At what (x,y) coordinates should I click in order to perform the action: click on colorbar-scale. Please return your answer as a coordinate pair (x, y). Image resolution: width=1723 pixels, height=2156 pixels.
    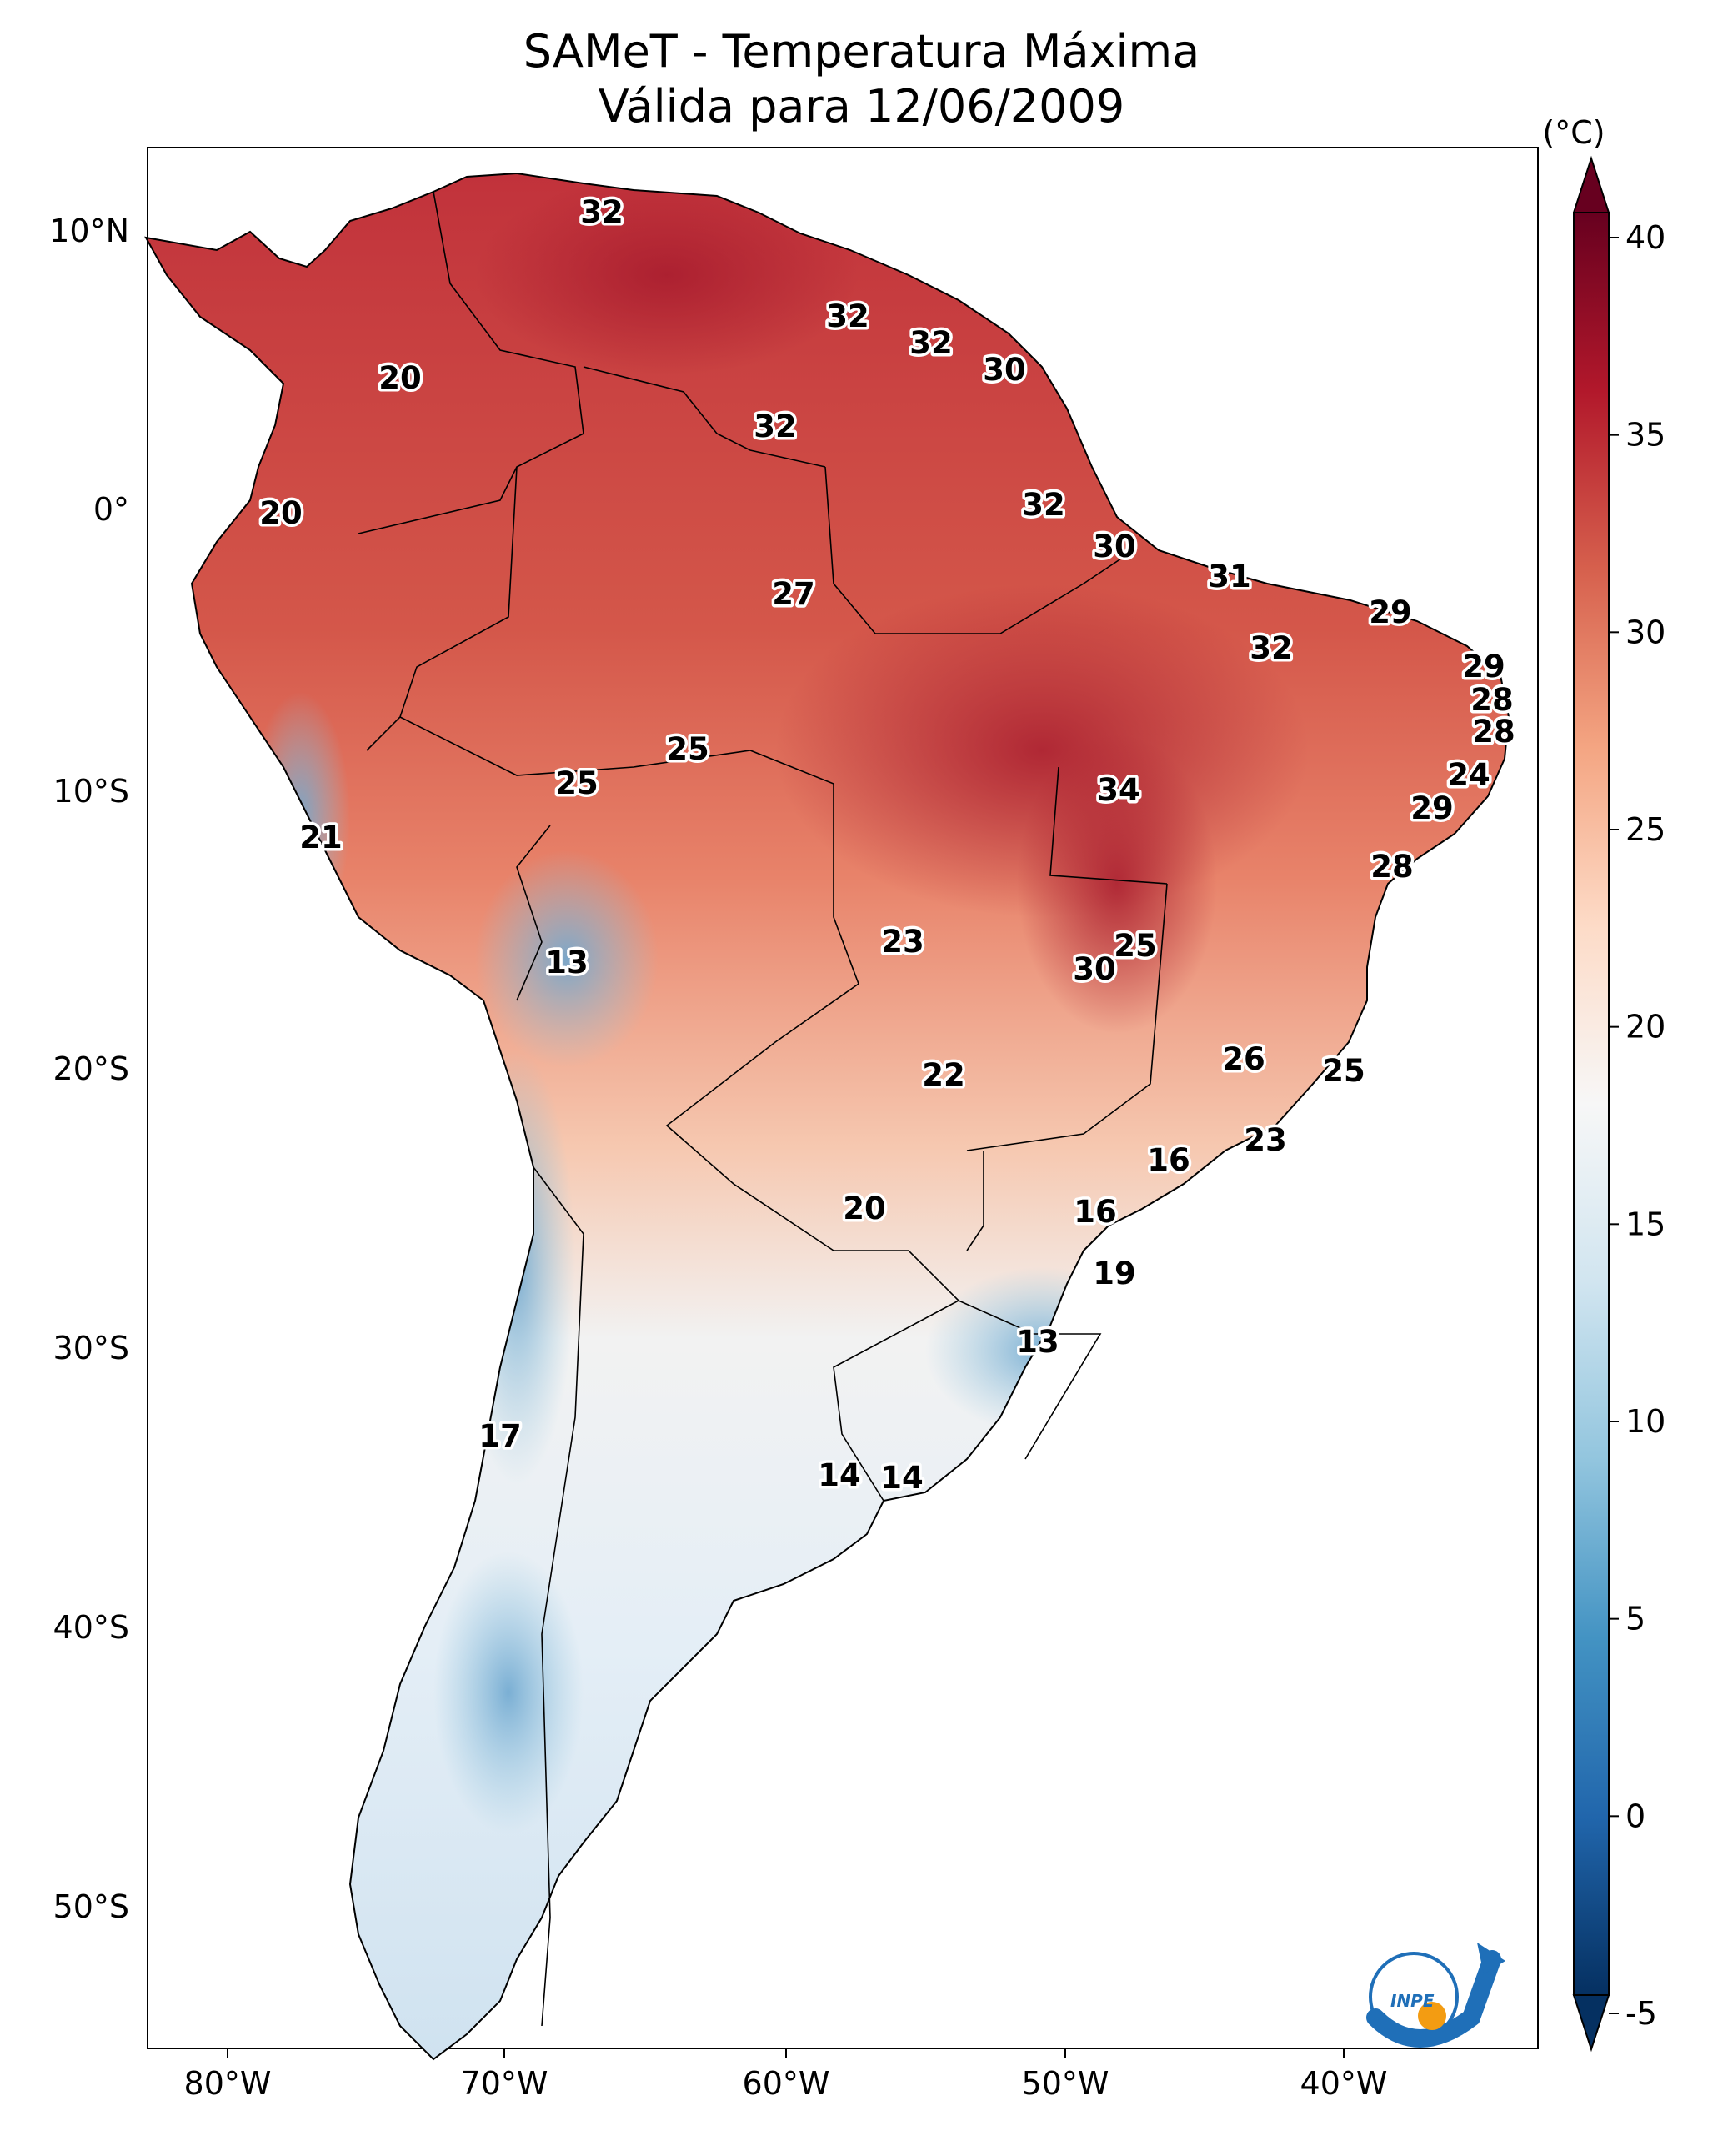
    Looking at the image, I should click on (1592, 1104).